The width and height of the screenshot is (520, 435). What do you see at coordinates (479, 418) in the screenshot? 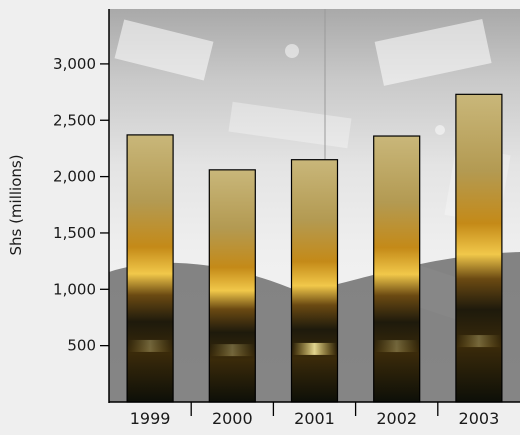
I see `x-tick-label: 2003` at bounding box center [479, 418].